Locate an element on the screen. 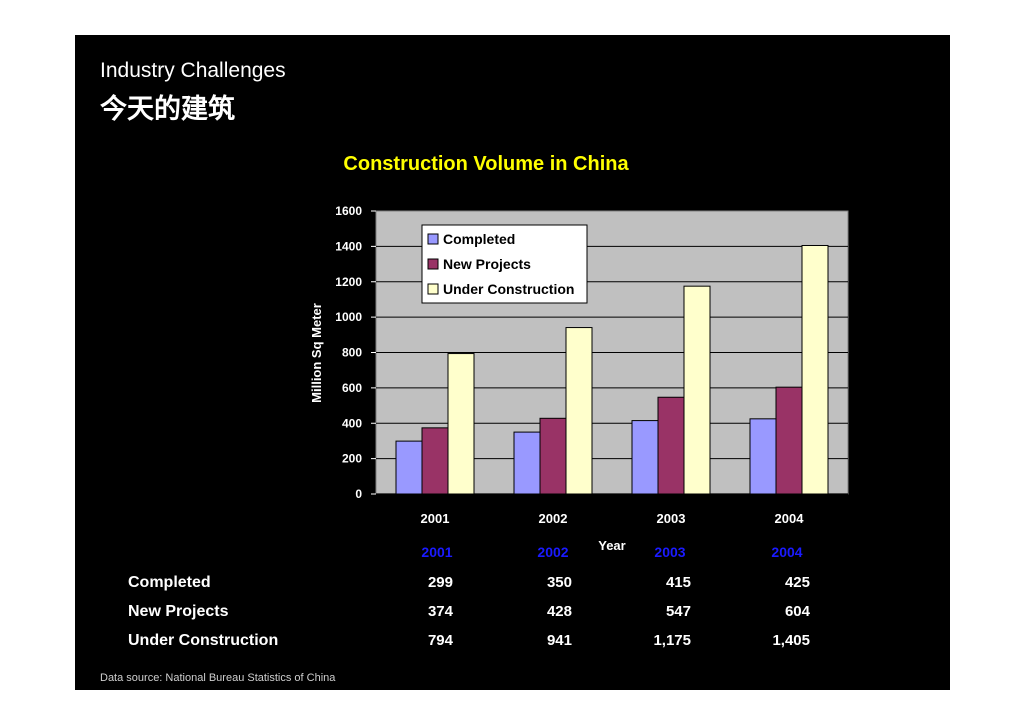 This screenshot has width=1024, height=724. bar-completed-2004 is located at coordinates (763, 456).